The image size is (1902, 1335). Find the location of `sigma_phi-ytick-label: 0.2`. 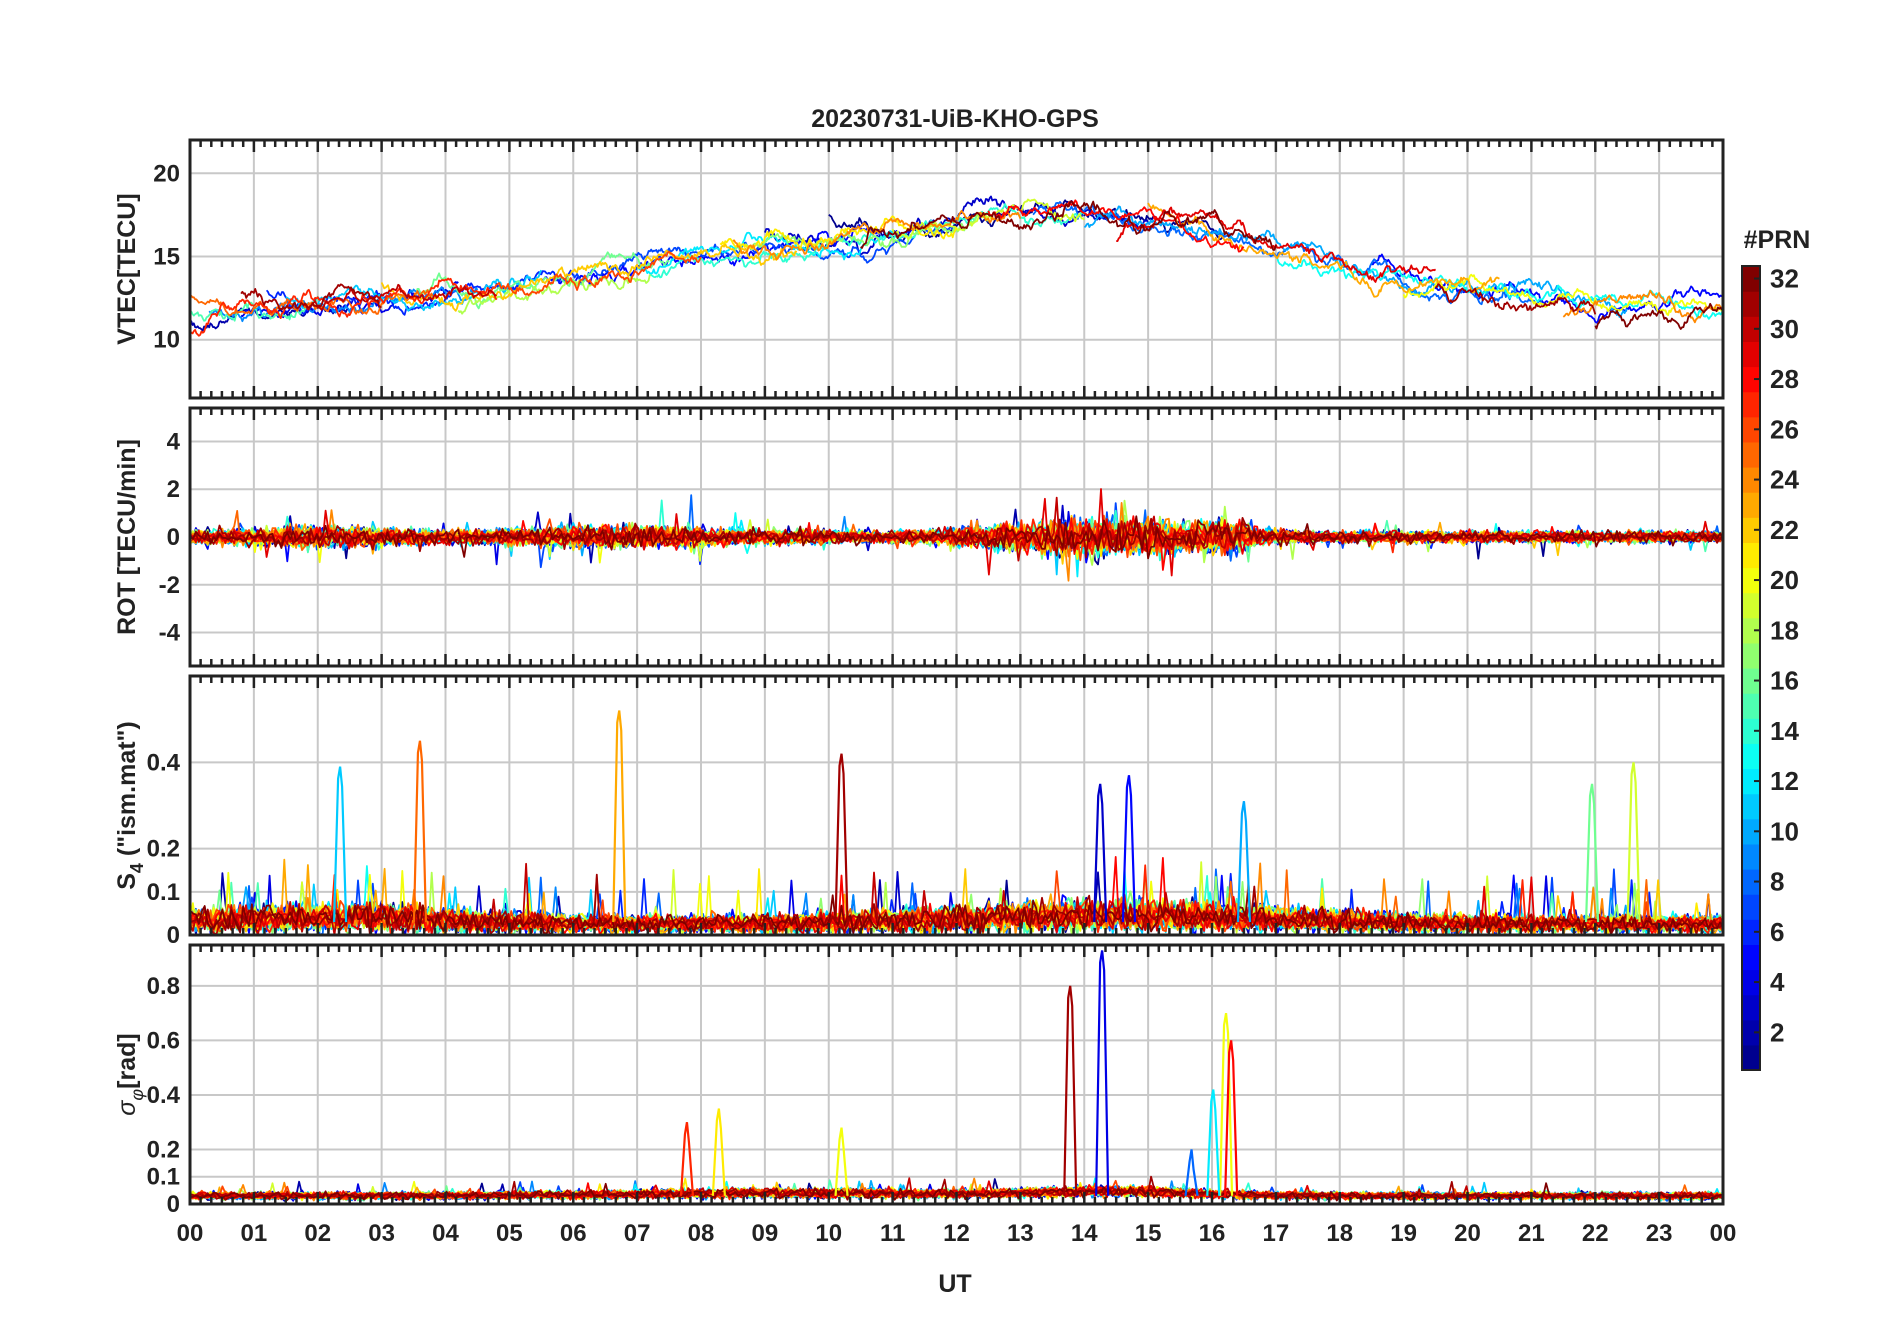

sigma_phi-ytick-label: 0.2 is located at coordinates (163, 1149).